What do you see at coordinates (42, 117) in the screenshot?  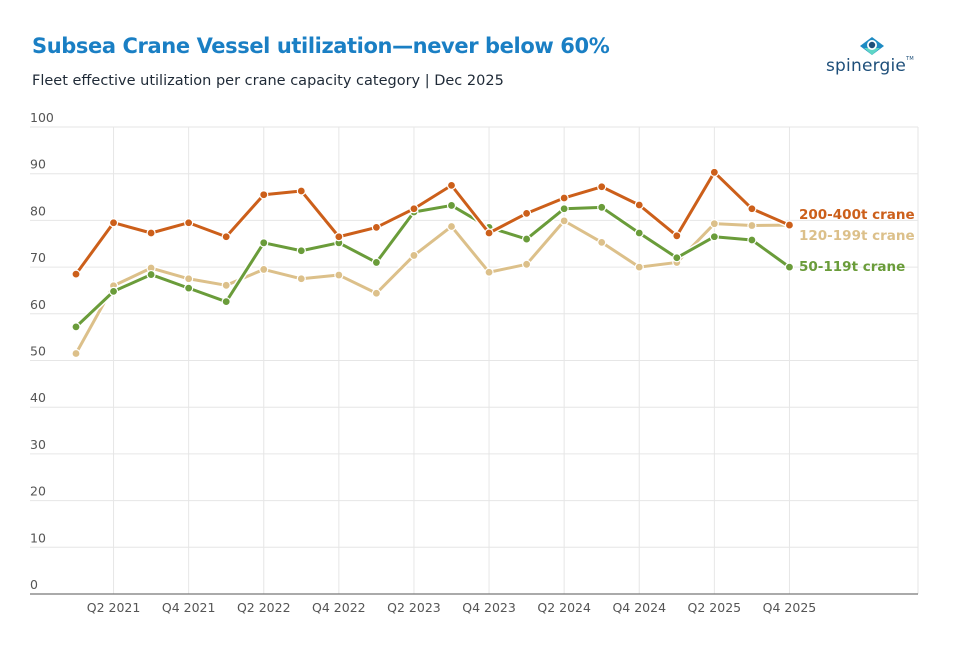 I see `y-tick-label: 100` at bounding box center [42, 117].